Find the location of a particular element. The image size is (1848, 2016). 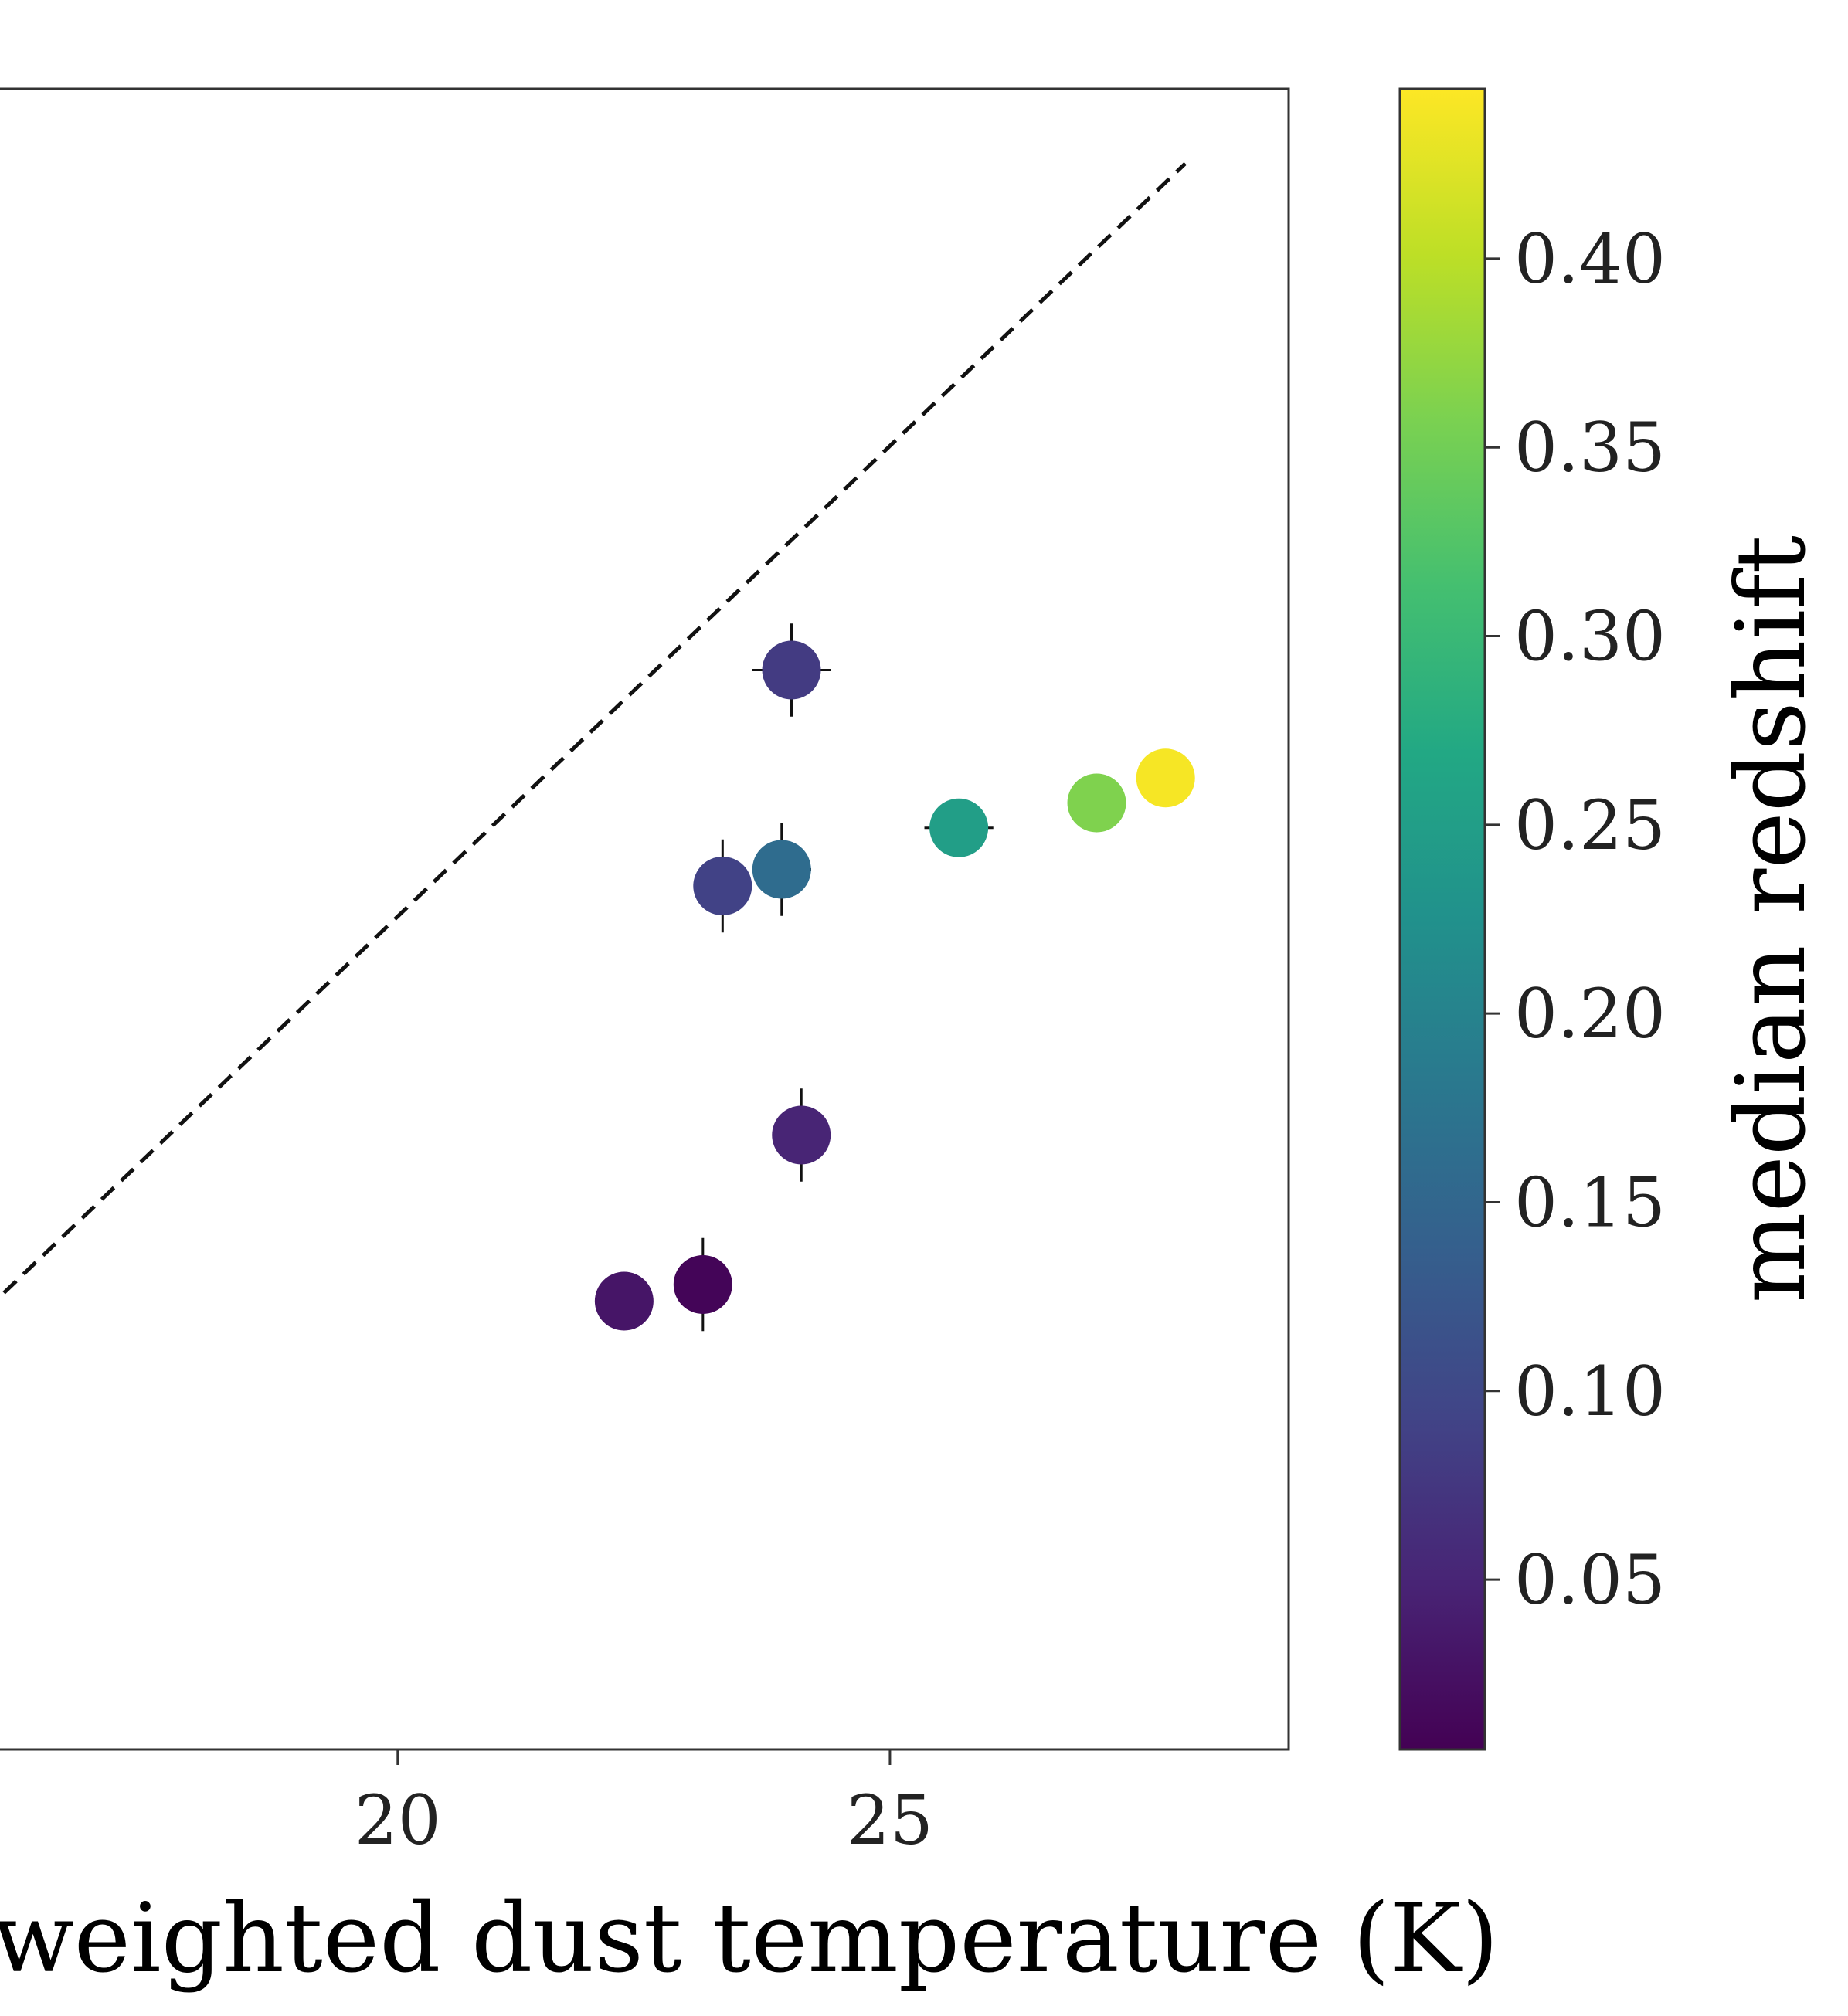

colorbar-tick-label: 0.10 is located at coordinates (1590, 1391).